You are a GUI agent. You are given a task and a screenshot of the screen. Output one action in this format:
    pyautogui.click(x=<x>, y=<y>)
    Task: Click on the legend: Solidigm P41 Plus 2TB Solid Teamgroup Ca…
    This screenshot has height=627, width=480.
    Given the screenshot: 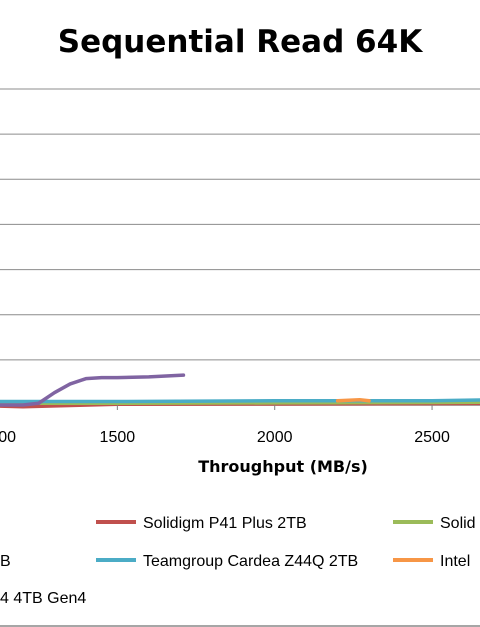 What is the action you would take?
    pyautogui.click(x=238, y=561)
    